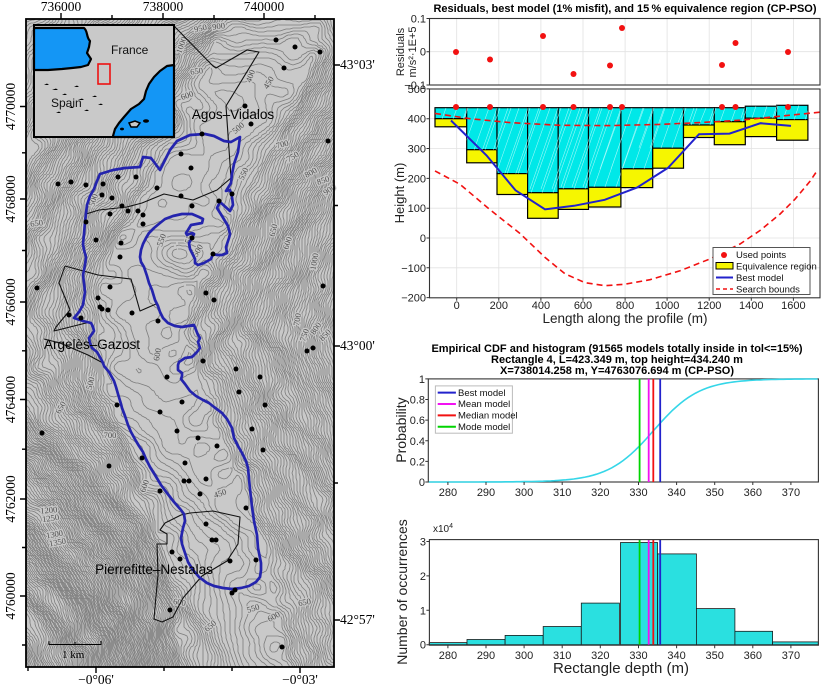 The height and width of the screenshot is (692, 825). Describe the element at coordinates (10, 199) in the screenshot. I see `svg-text: 4768000` at that location.